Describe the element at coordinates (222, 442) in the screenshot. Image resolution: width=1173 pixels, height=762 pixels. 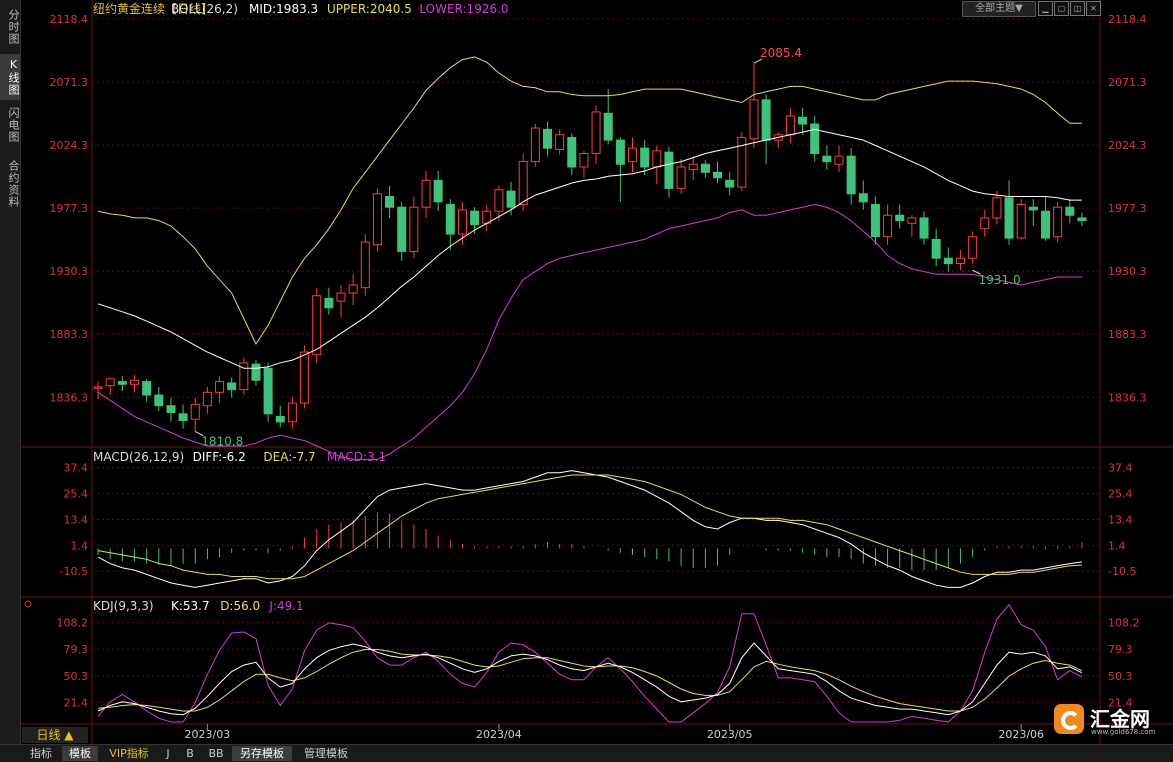
I see `annotation-label-2: 1810.8` at that location.